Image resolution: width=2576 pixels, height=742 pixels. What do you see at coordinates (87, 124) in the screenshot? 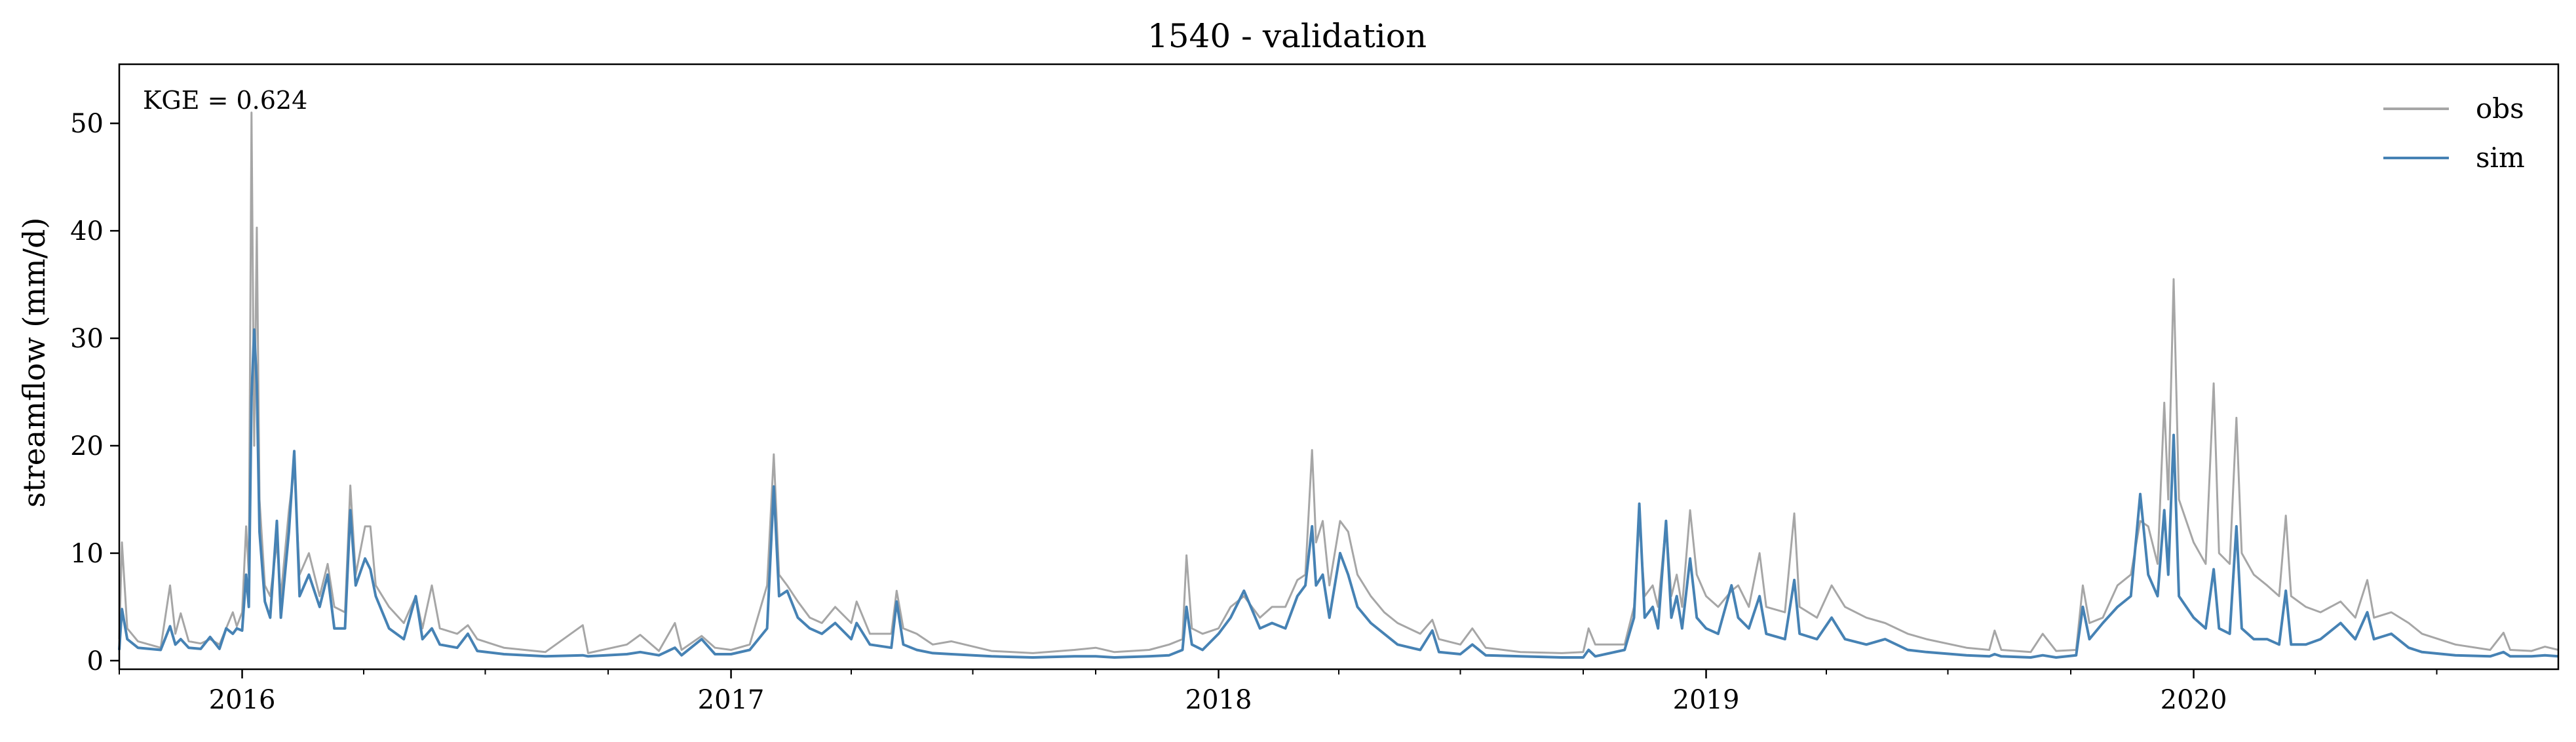
I see `y-tick-label: 50` at bounding box center [87, 124].